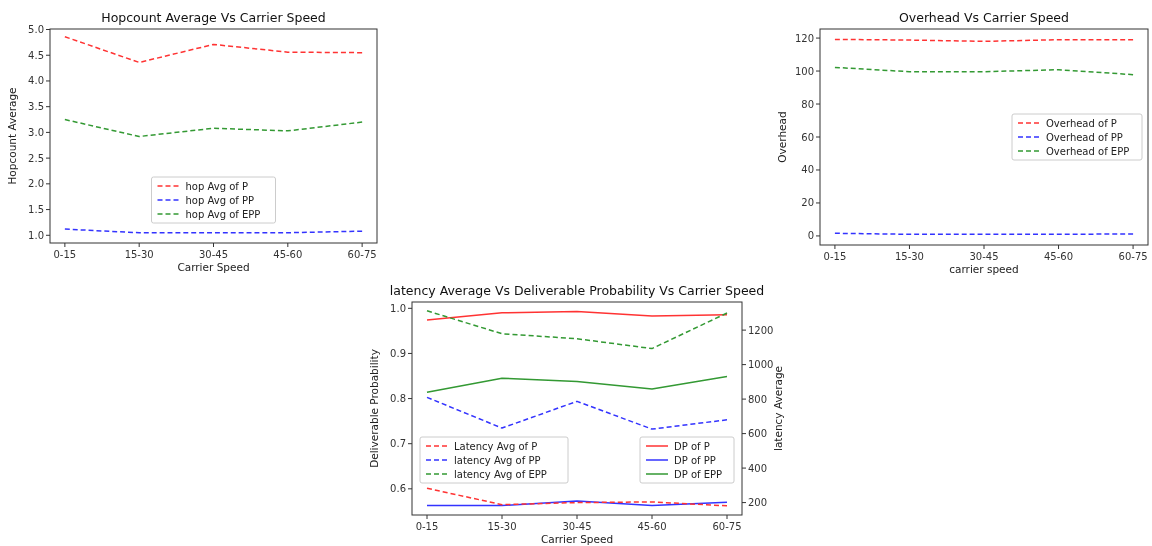 This screenshot has width=1152, height=546. I want to click on legend-label: hop Avg of PP, so click(220, 200).